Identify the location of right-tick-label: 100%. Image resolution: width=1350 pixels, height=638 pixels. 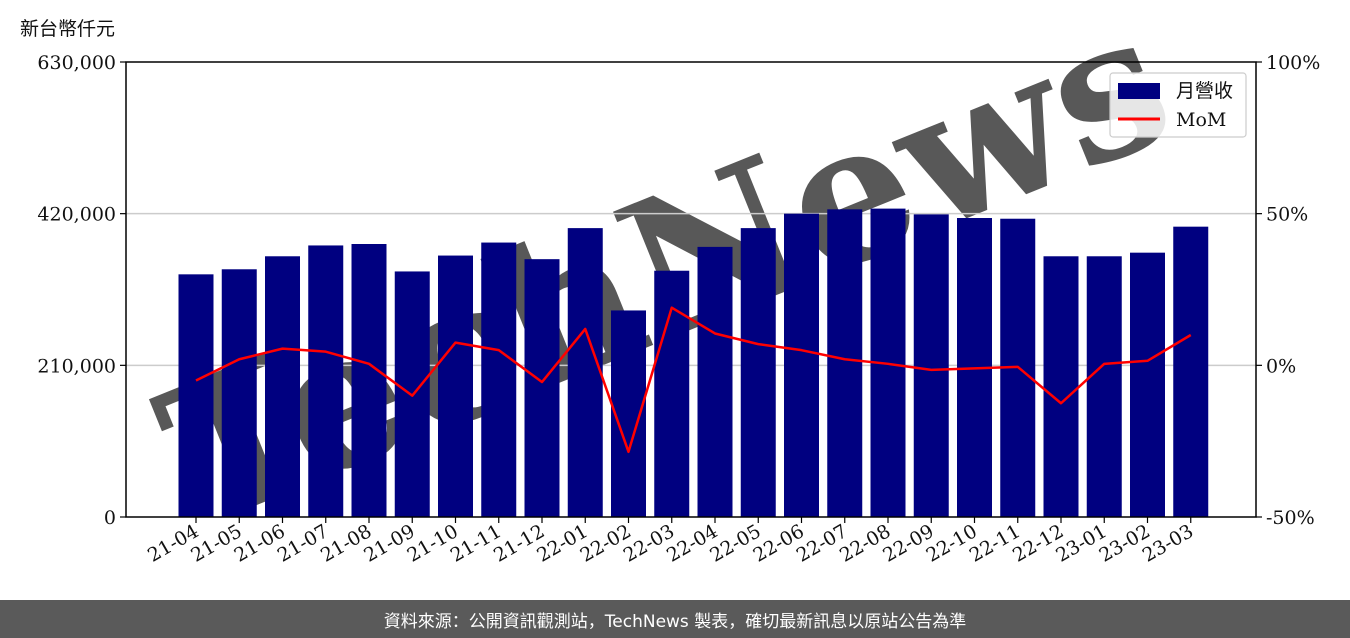
(1293, 63).